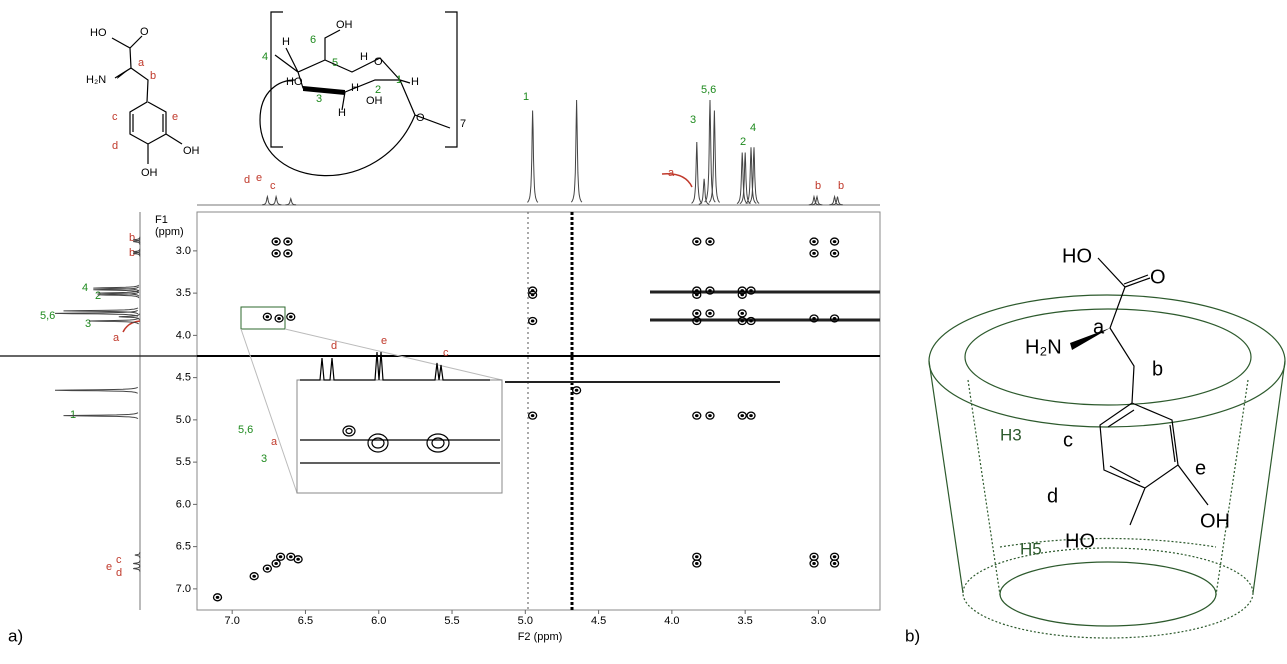  I want to click on peak-label: 1, so click(526, 97).